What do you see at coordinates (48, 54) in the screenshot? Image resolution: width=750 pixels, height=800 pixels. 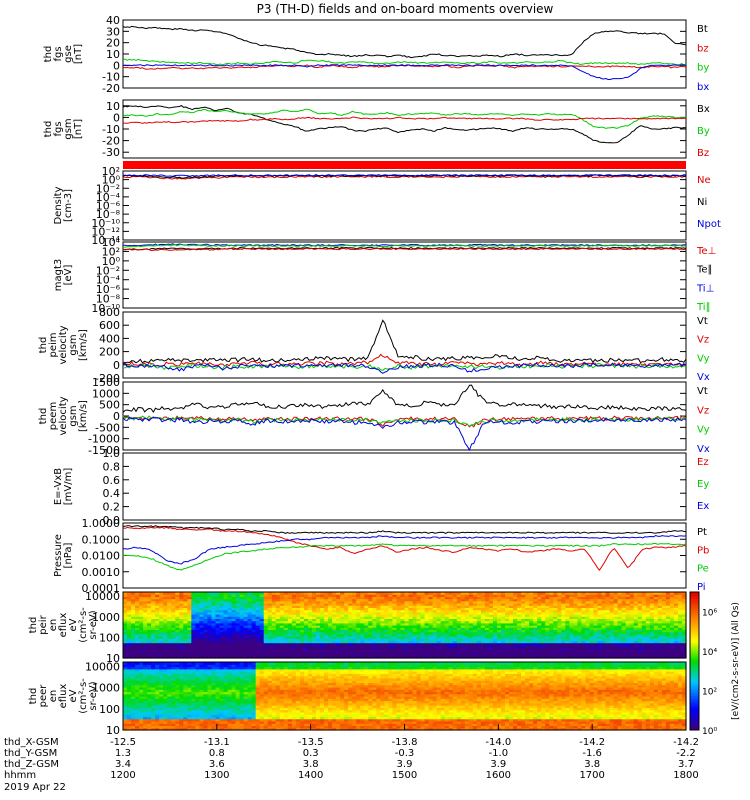 I see `panel-ylabel: thd` at bounding box center [48, 54].